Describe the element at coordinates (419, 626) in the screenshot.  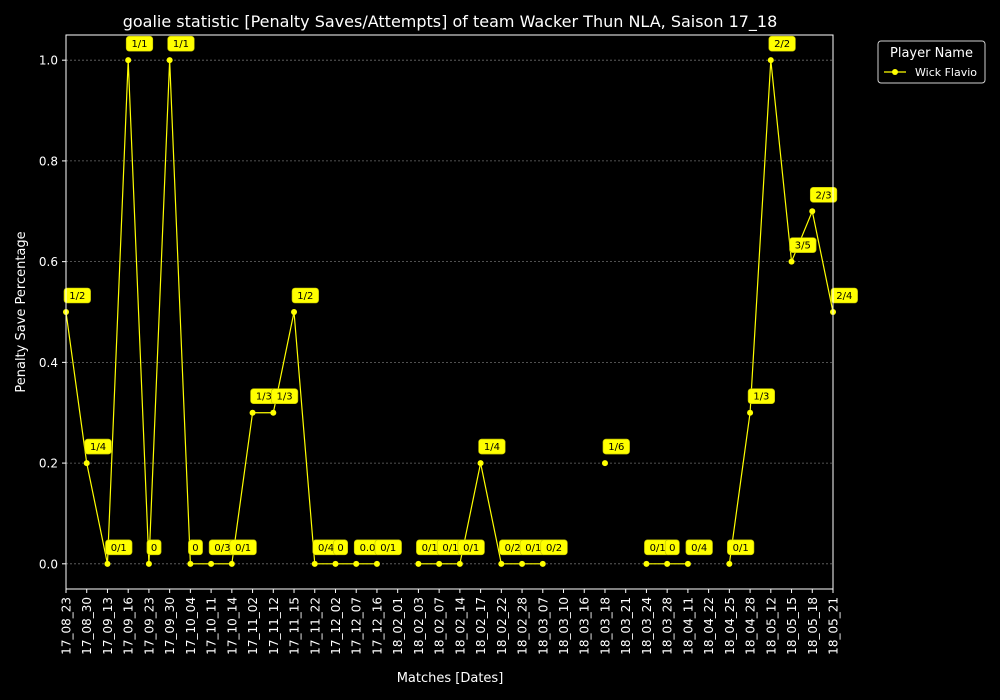
I see `x-tick-label: 18_02_03` at that location.